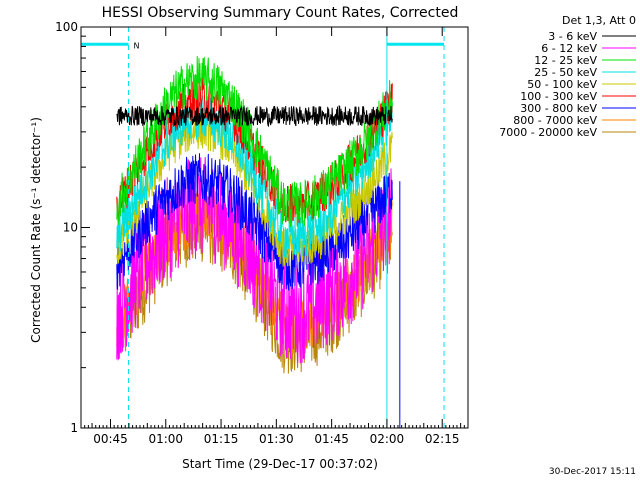  What do you see at coordinates (331, 439) in the screenshot?
I see `x-tick-label: 01:45` at bounding box center [331, 439].